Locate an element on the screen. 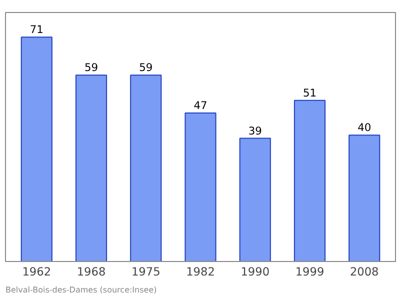 Image resolution: width=400 pixels, height=299 pixels. x-tick-label: 1982 is located at coordinates (200, 271).